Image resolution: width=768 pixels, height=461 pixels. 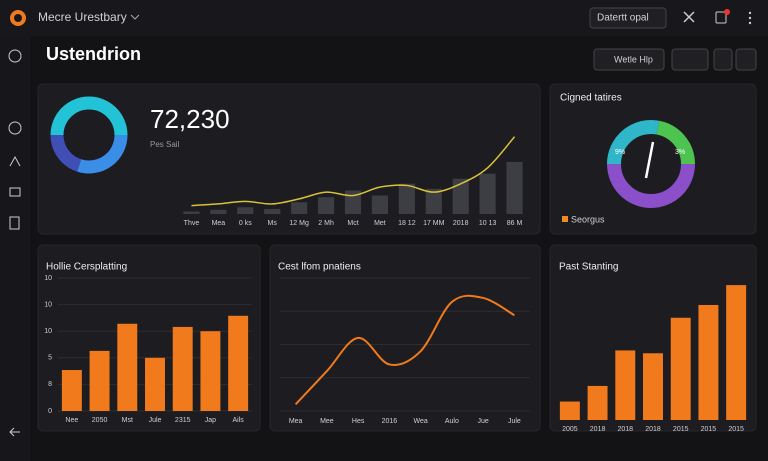 What do you see at coordinates (100, 420) in the screenshot?
I see `x-tick-label: 2050` at bounding box center [100, 420].